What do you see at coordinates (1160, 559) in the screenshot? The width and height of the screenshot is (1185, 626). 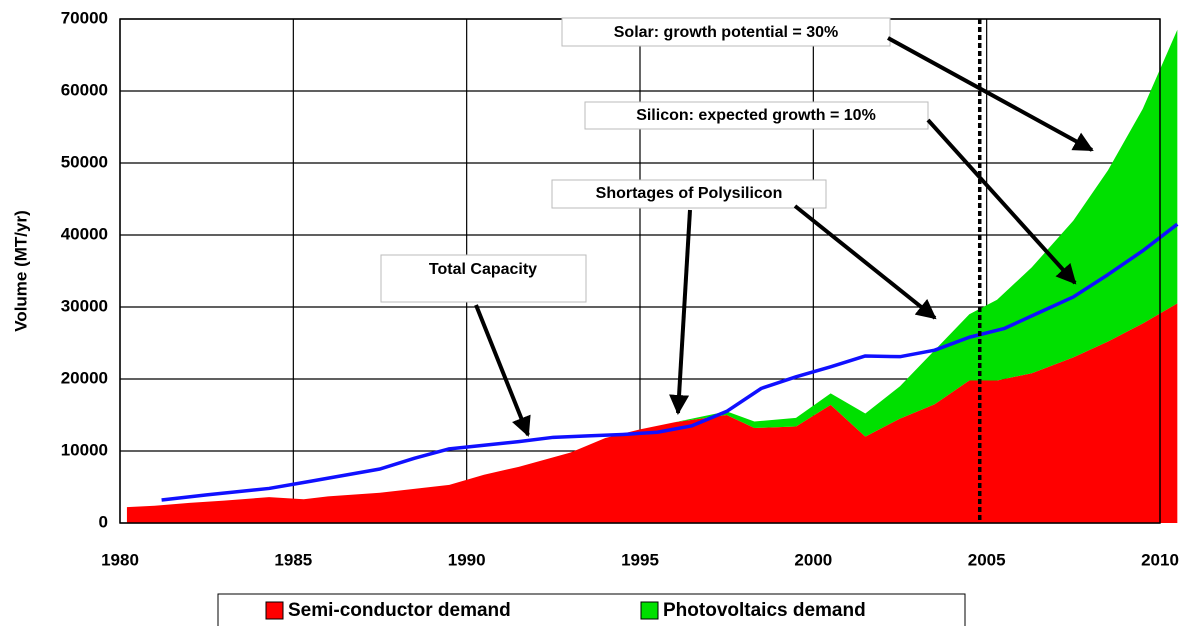 I see `x-tick-label: 2010` at bounding box center [1160, 559].